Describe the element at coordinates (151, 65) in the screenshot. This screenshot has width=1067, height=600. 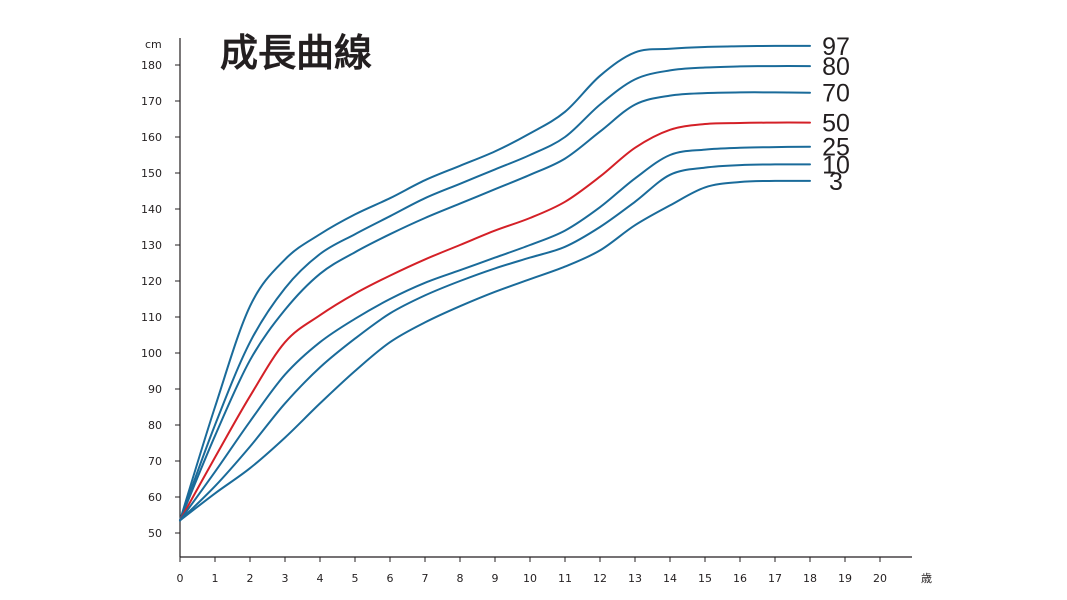
I see `y-tick-label: 180` at that location.